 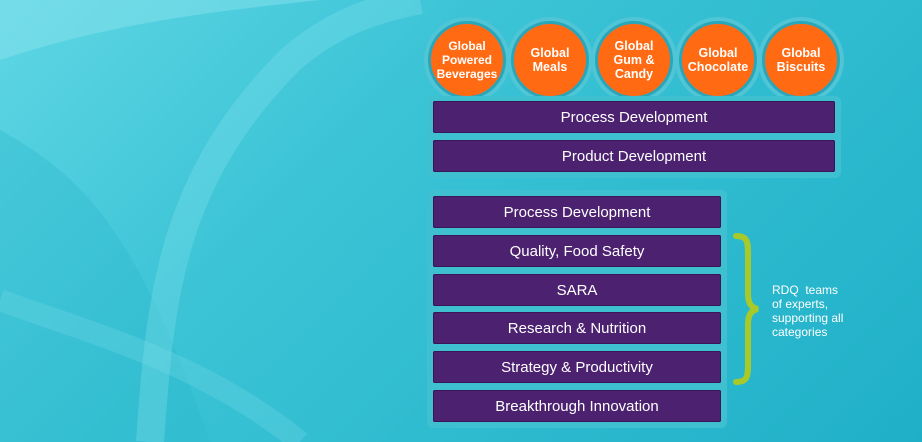 I want to click on curly-brace-icon, so click(x=746, y=309).